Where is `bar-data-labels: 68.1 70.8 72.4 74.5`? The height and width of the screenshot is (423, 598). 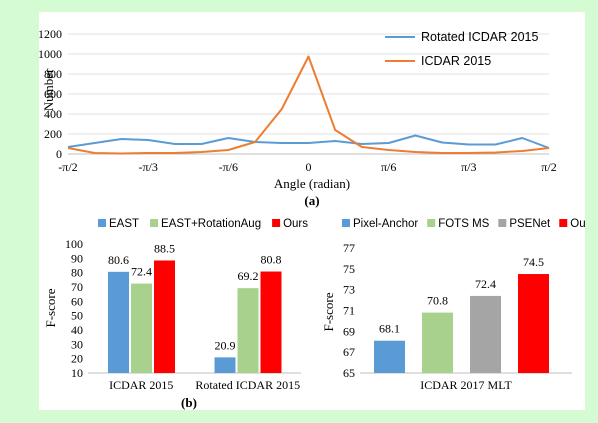
bar-data-labels: 68.1 70.8 72.4 74.5 is located at coordinates (461, 295).